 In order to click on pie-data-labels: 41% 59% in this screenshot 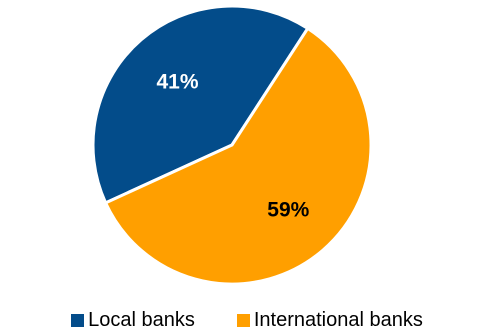, I will do `click(232, 145)`.